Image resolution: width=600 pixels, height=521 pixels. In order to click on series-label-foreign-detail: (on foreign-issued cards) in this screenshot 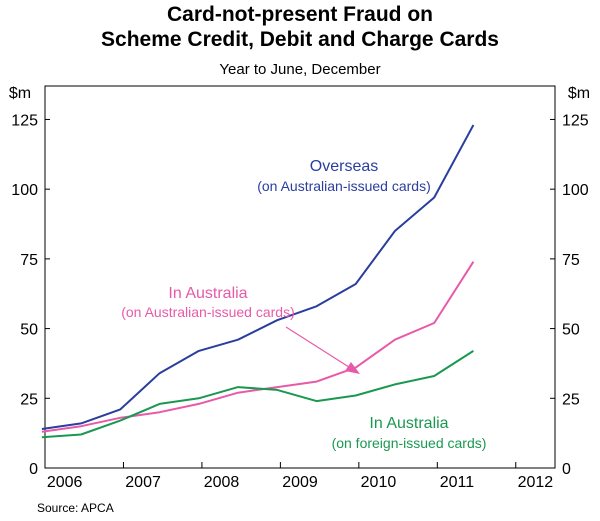, I will do `click(409, 443)`.